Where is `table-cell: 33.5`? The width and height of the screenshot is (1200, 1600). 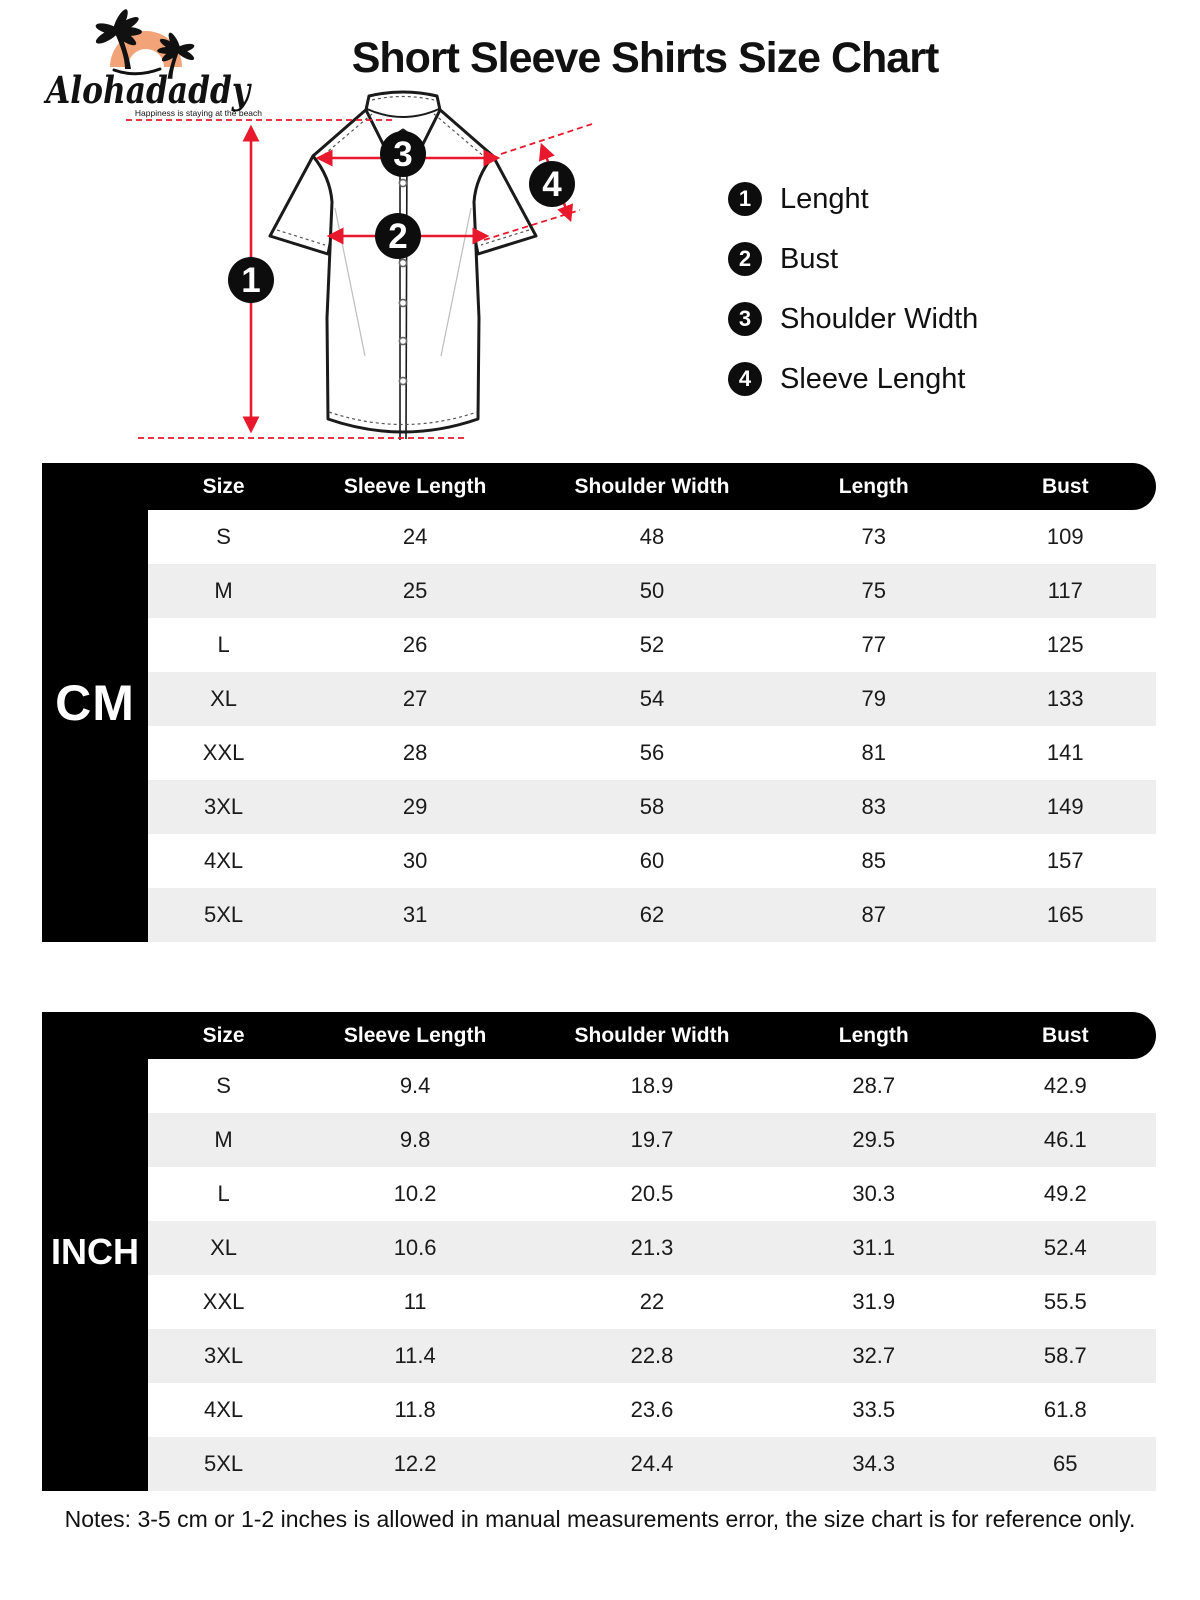
table-cell: 33.5 is located at coordinates (874, 1409).